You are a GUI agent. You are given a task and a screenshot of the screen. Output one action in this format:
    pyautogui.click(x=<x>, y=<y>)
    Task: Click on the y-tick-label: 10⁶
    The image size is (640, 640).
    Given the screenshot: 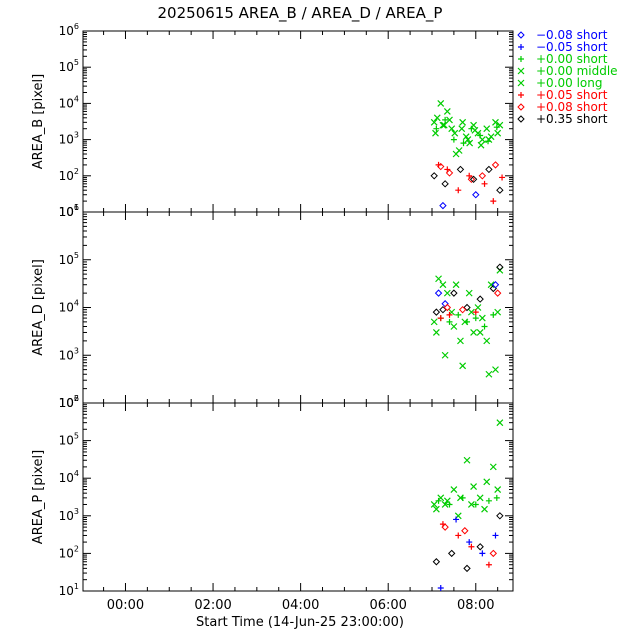 What is the action you would take?
    pyautogui.click(x=69, y=402)
    